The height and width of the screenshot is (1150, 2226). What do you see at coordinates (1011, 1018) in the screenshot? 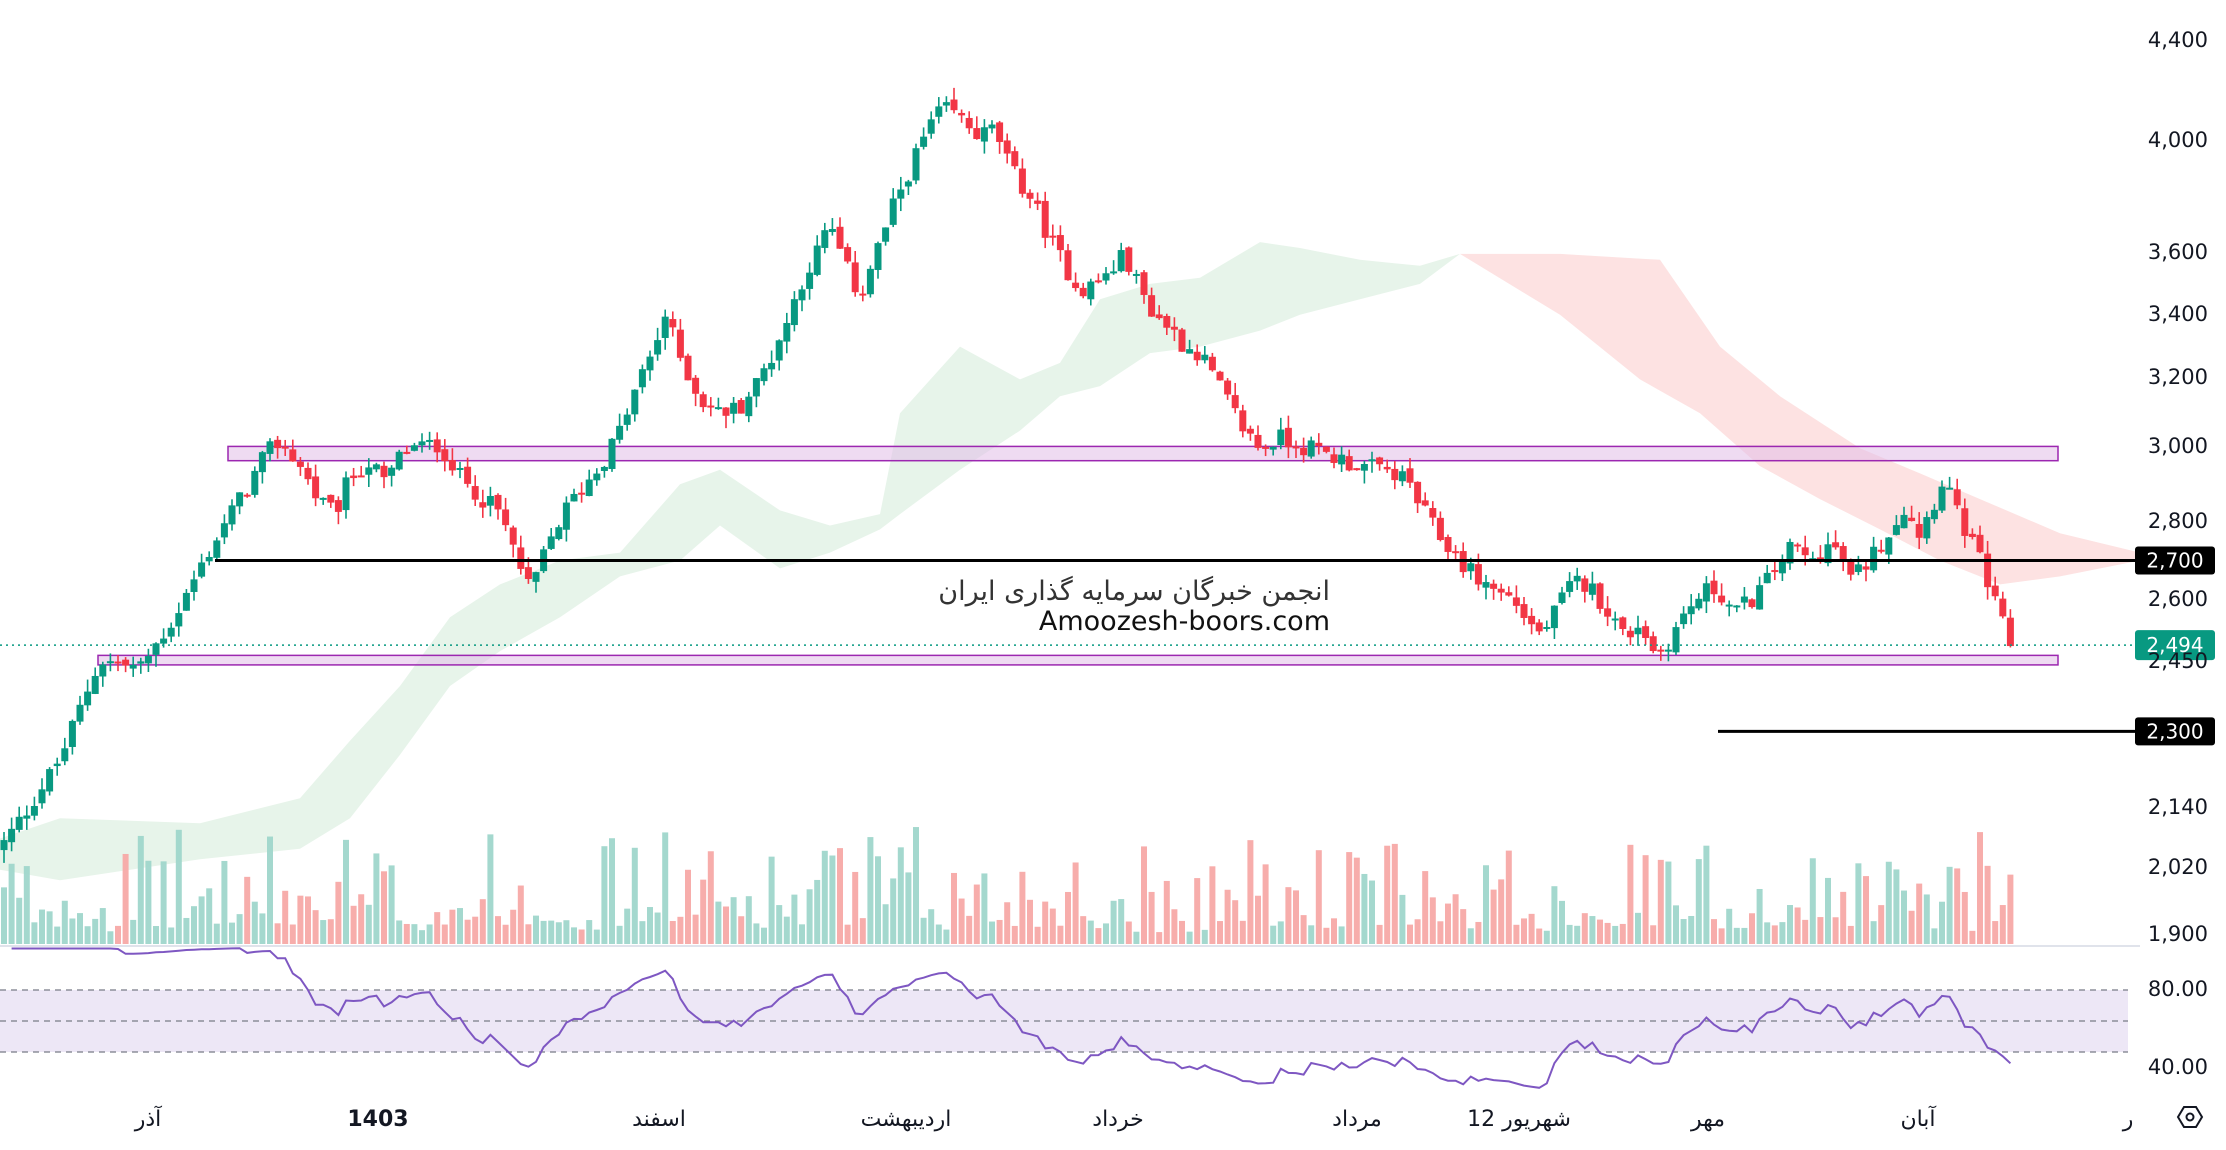
I see `rsi-line` at bounding box center [1011, 1018].